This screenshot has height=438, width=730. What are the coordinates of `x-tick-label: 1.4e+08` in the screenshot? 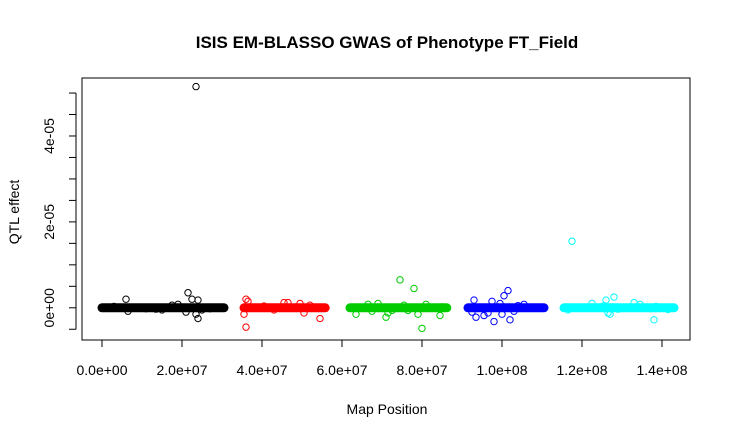 It's located at (662, 370).